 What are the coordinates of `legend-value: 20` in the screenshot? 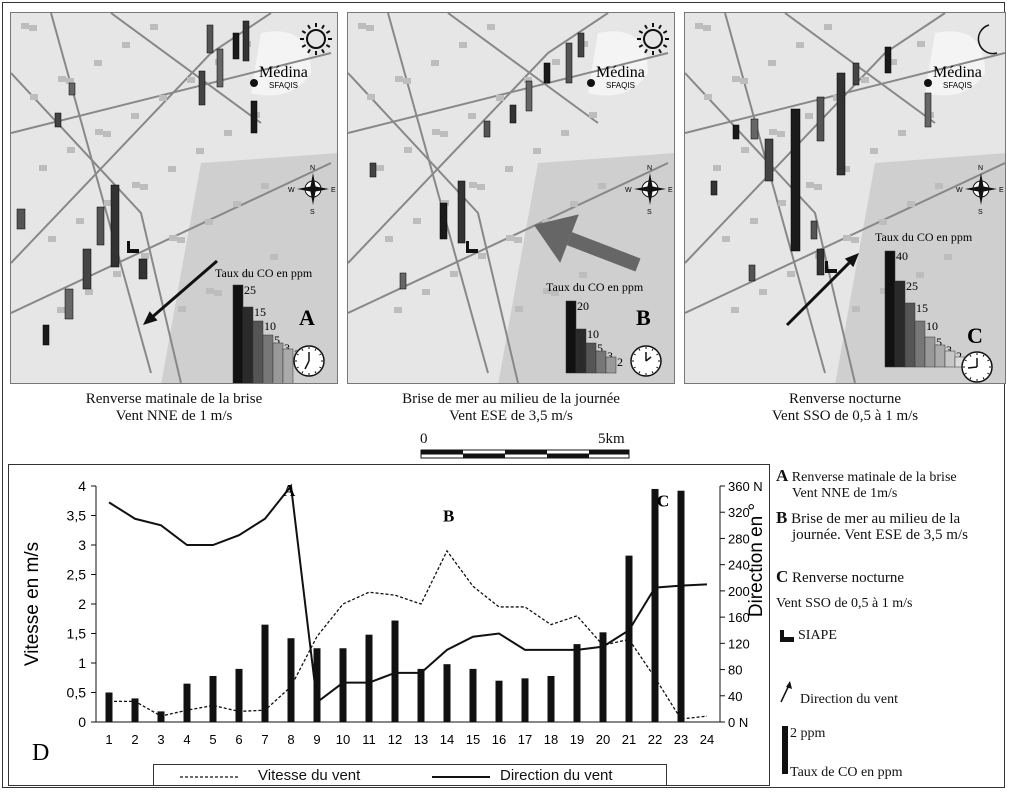 It's located at (583, 306).